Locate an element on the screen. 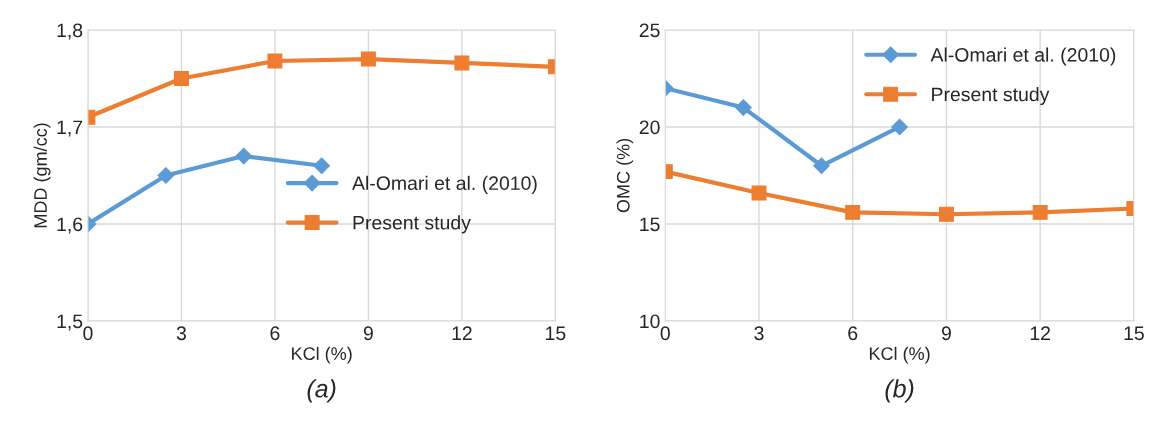  text: (a) is located at coordinates (321, 391).